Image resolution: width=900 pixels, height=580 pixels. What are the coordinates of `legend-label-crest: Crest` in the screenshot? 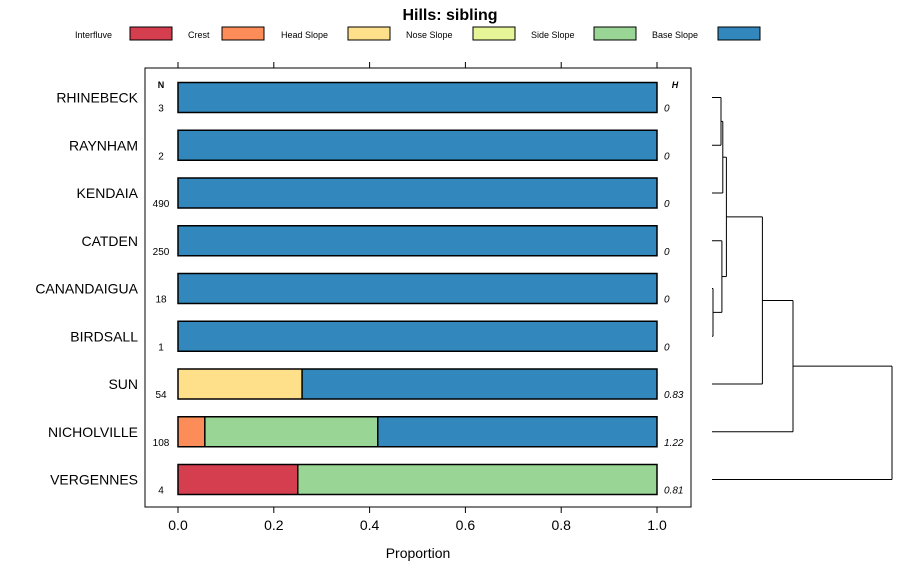 It's located at (199, 35).